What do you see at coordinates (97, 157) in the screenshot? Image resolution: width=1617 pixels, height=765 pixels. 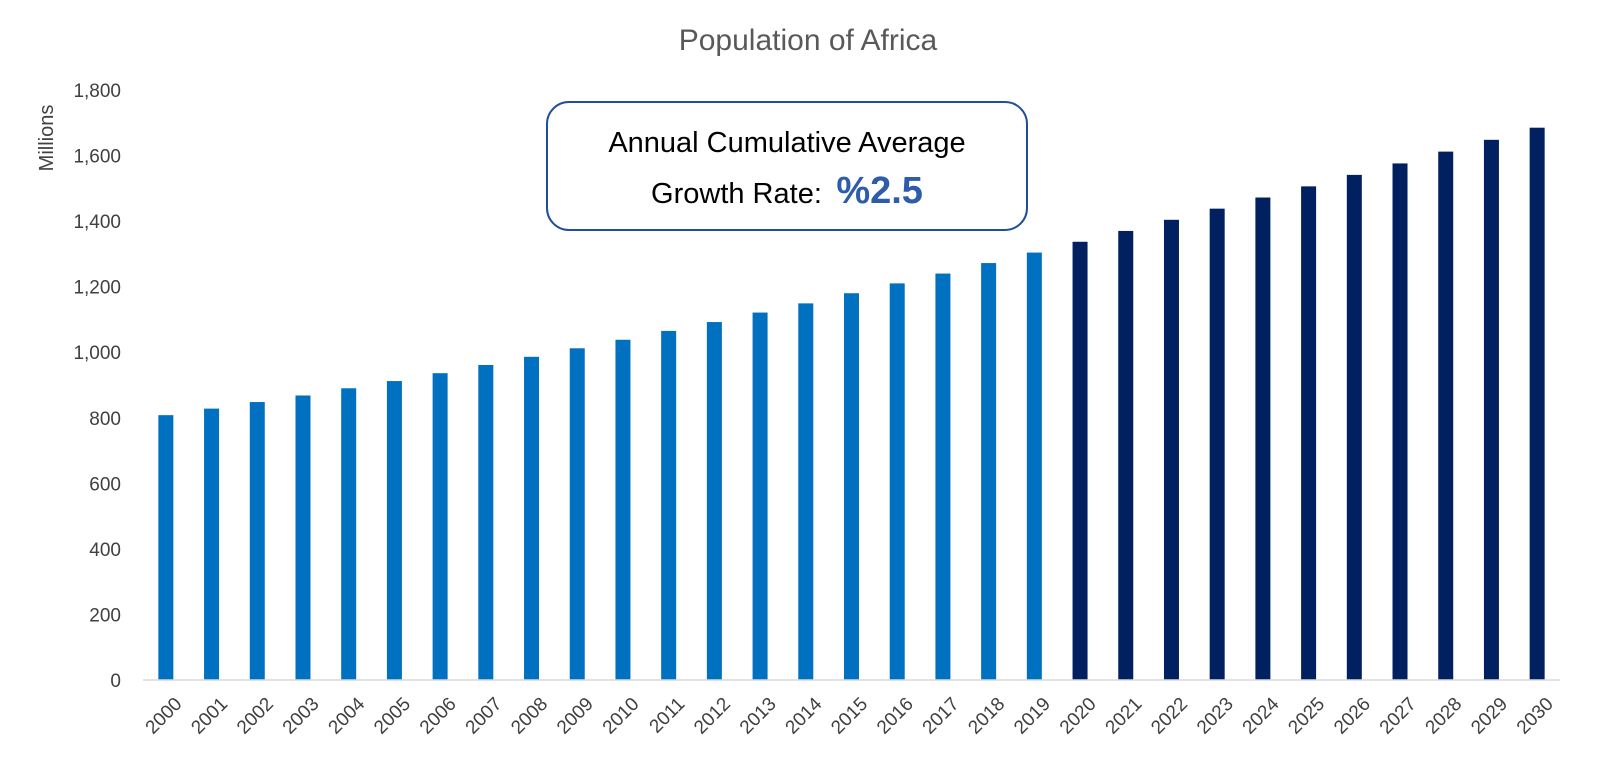 I see `y-tick-label: 1,600` at bounding box center [97, 157].